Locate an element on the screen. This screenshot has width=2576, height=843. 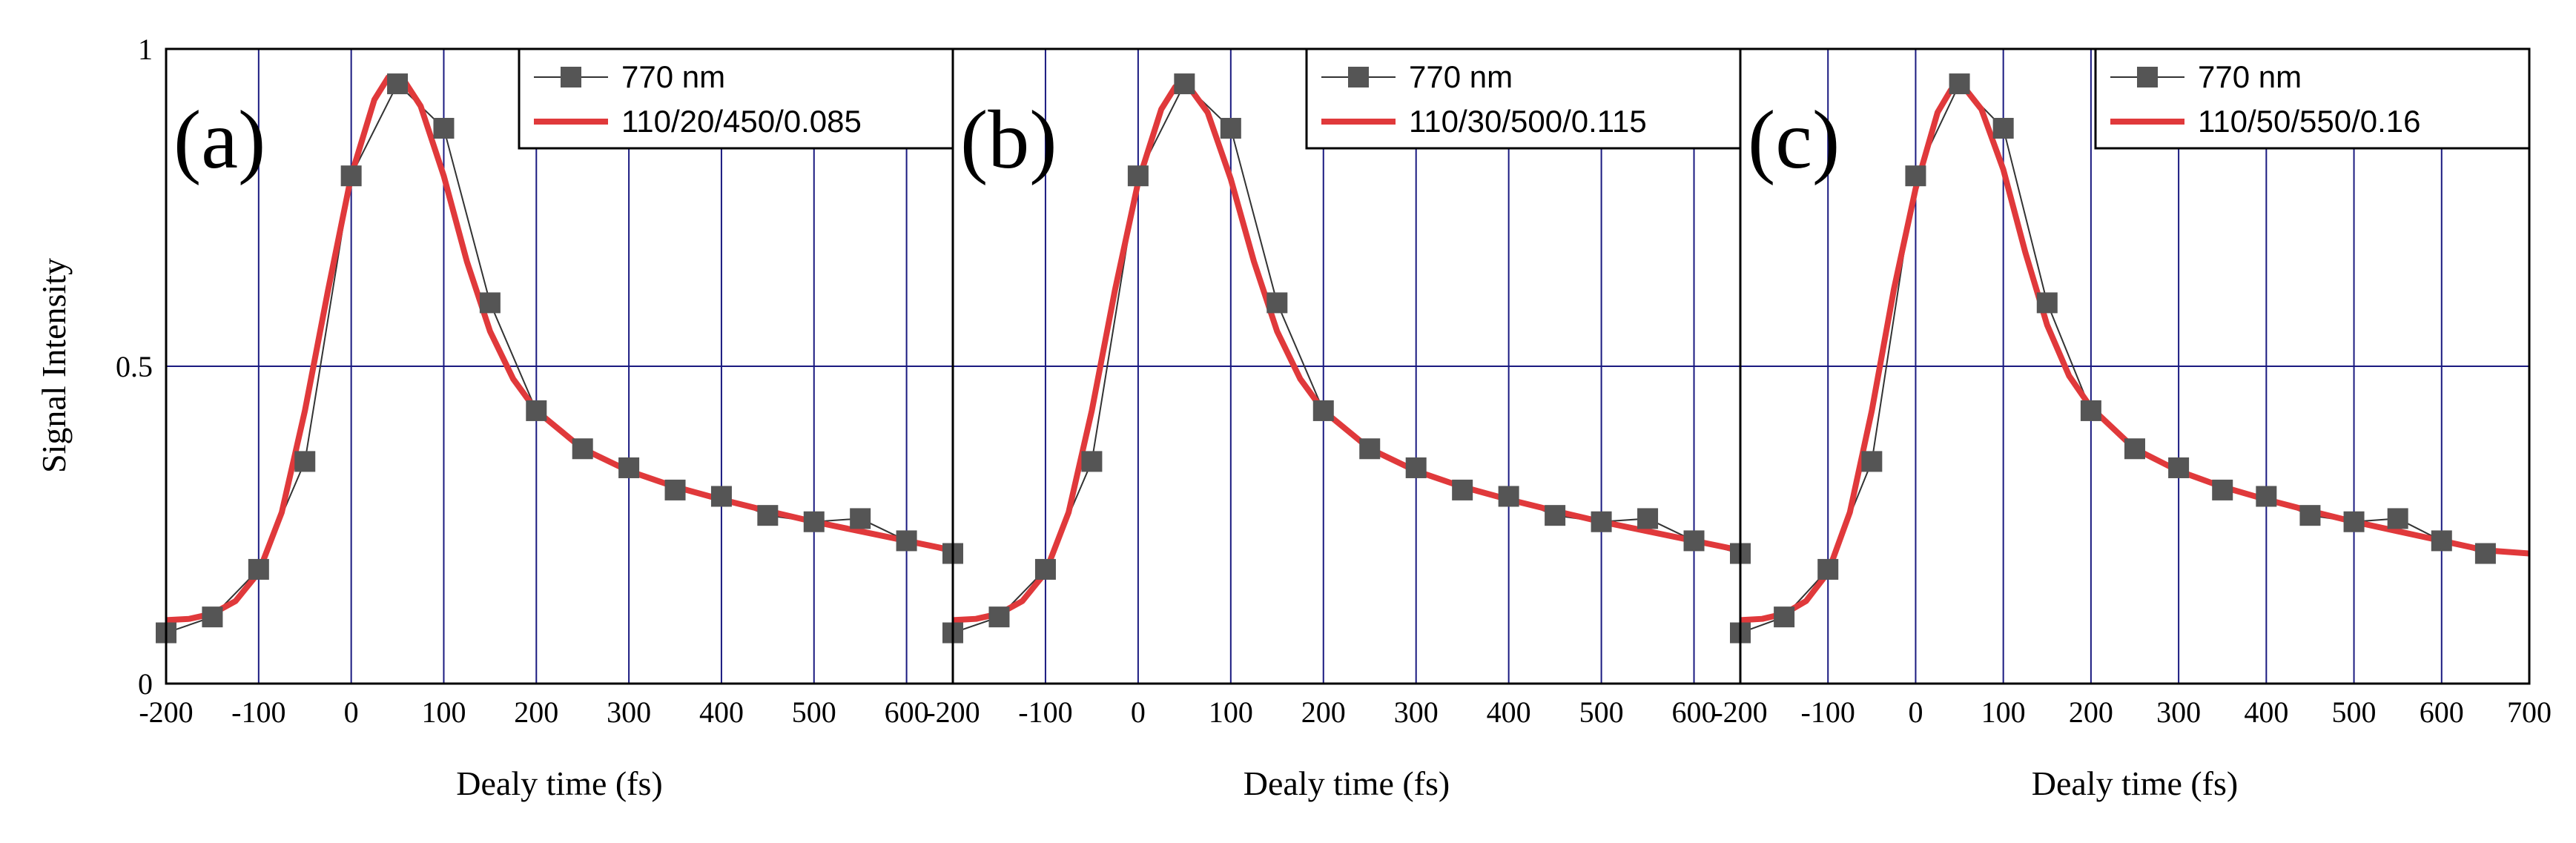
x-tick-label: 700 is located at coordinates (2529, 712).